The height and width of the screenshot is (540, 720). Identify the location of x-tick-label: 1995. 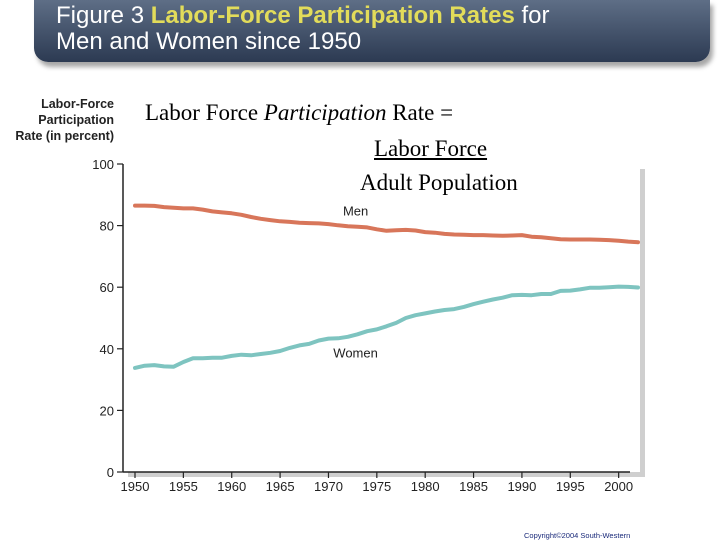
(570, 486).